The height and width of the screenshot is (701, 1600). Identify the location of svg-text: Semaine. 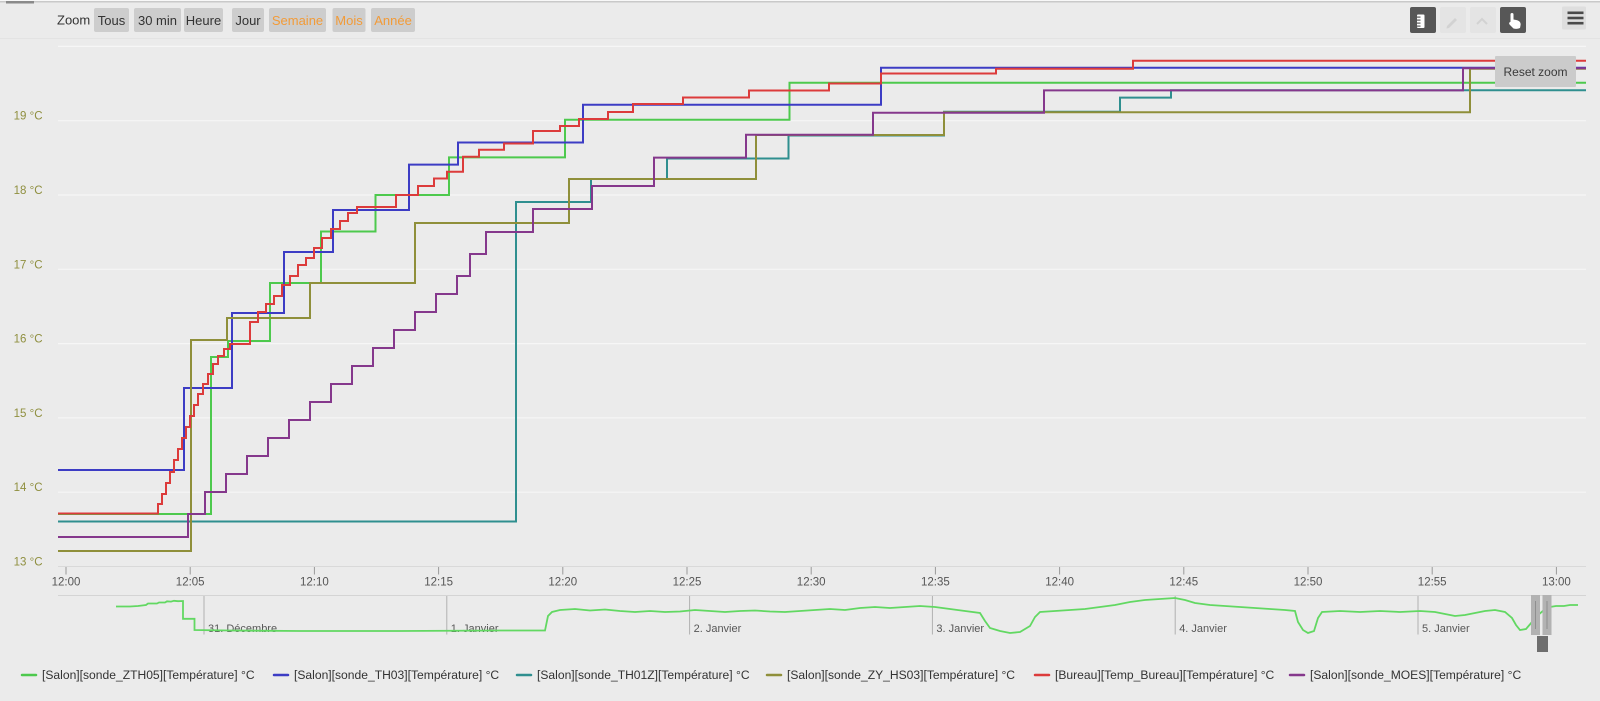
(297, 20).